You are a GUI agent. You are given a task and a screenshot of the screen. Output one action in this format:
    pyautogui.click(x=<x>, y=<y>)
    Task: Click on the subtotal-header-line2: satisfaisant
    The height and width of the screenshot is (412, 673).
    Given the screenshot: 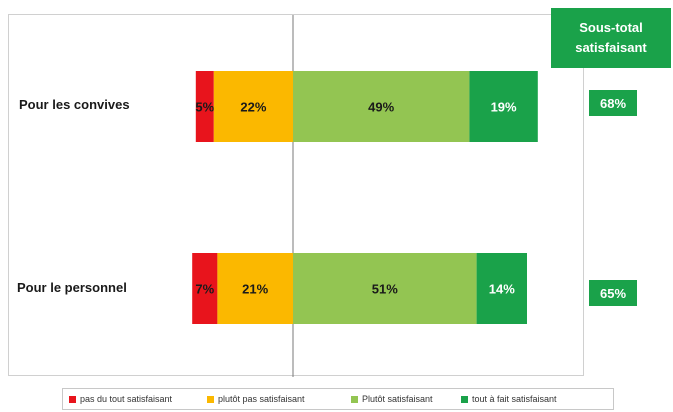 What is the action you would take?
    pyautogui.click(x=611, y=47)
    